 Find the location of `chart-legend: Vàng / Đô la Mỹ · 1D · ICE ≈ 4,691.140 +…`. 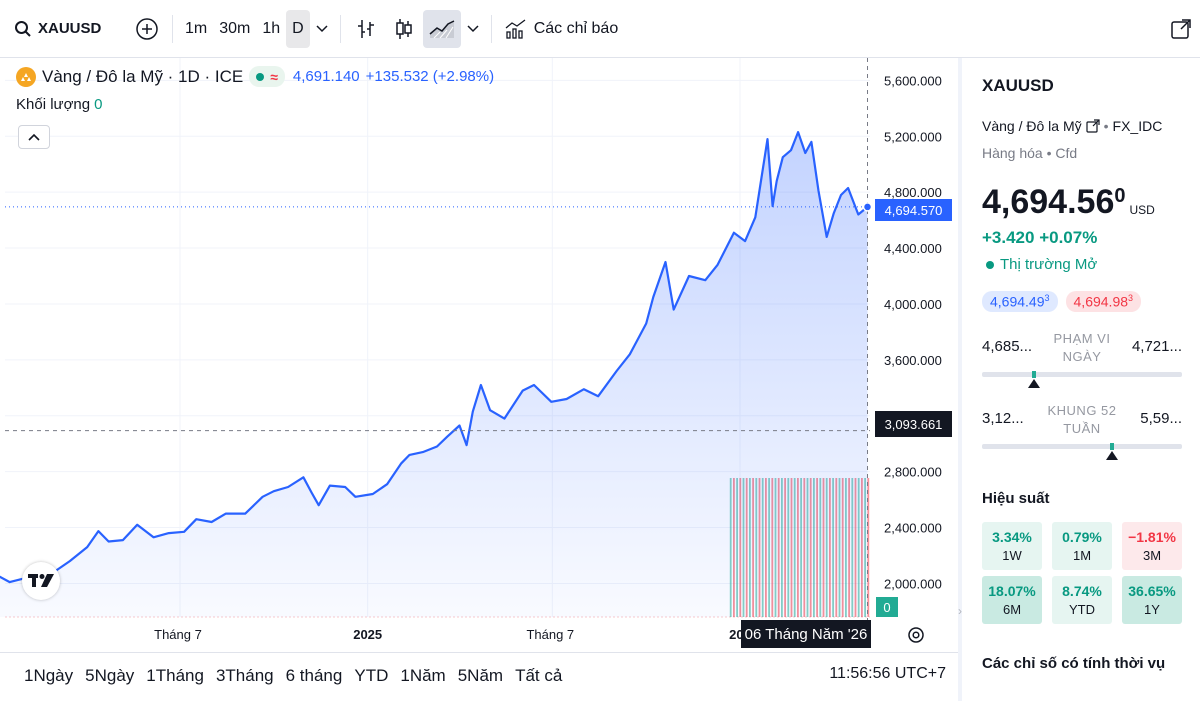

chart-legend: Vàng / Đô la Mỹ · 1D · ICE ≈ 4,691.140 +… is located at coordinates (255, 76).